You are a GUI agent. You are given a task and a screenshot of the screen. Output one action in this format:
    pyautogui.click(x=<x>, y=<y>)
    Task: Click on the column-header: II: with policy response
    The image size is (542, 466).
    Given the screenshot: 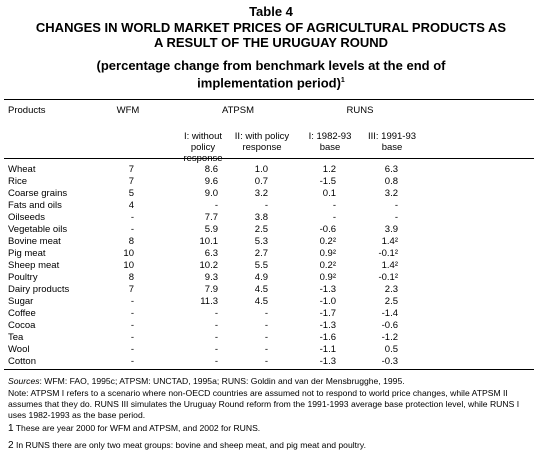 What is the action you would take?
    pyautogui.click(x=262, y=142)
    